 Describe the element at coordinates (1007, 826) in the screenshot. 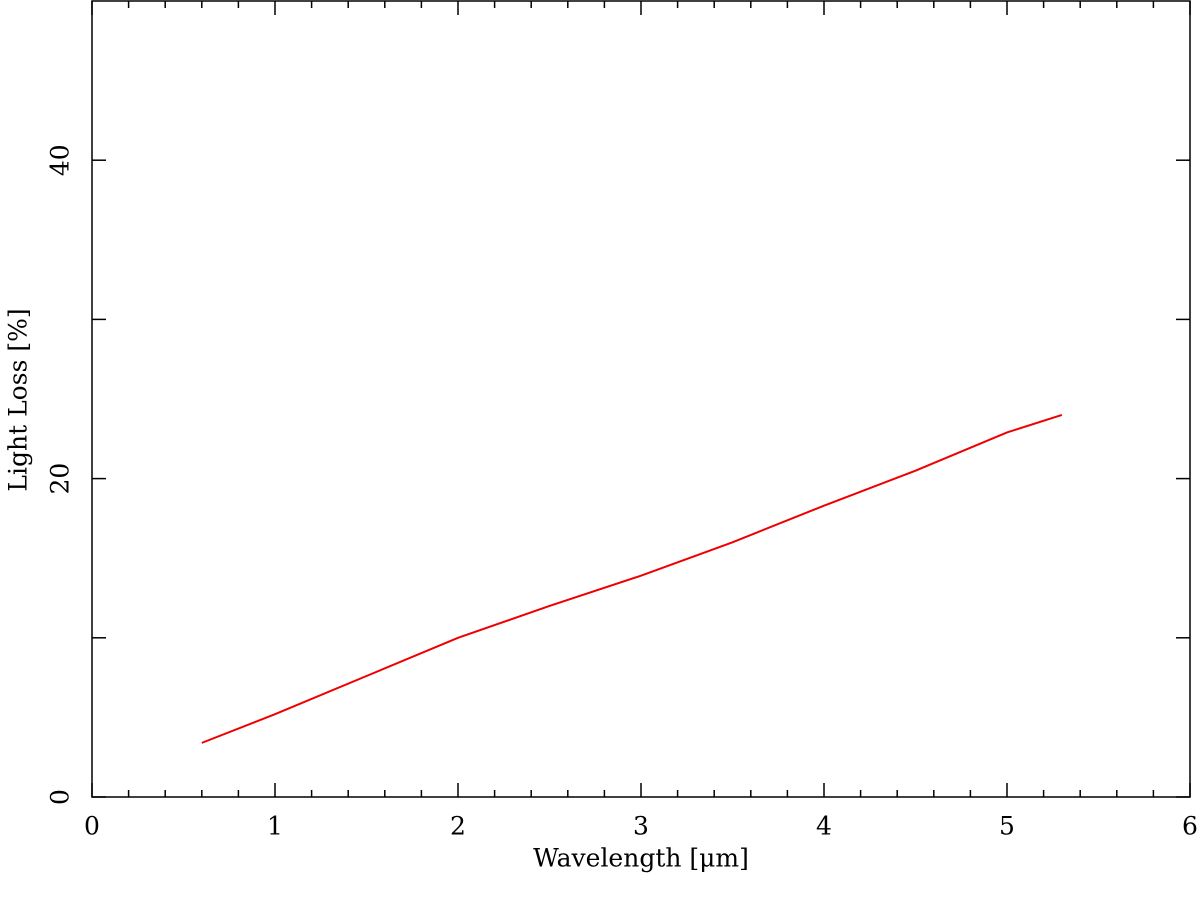

I see `x-tick-label: 5` at that location.